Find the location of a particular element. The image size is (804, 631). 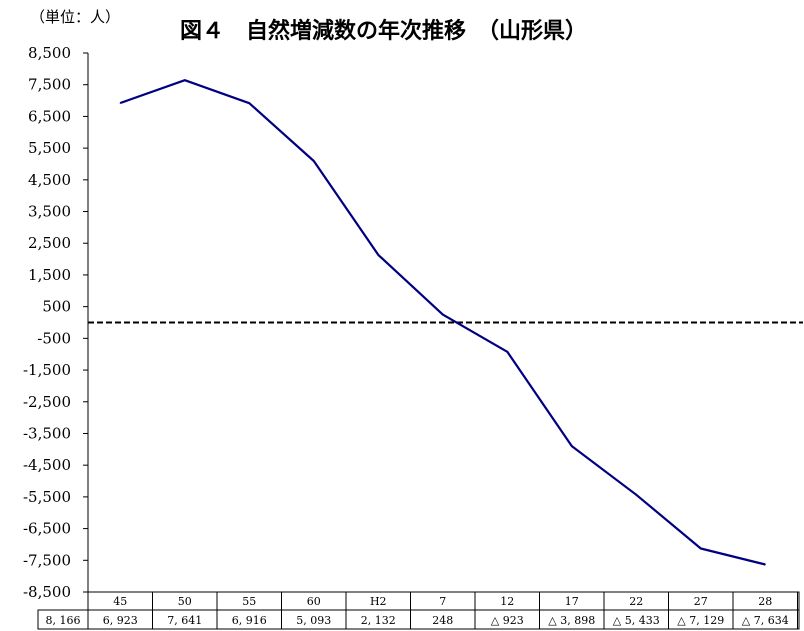

value-label: △ 7, 129 is located at coordinates (700, 620).